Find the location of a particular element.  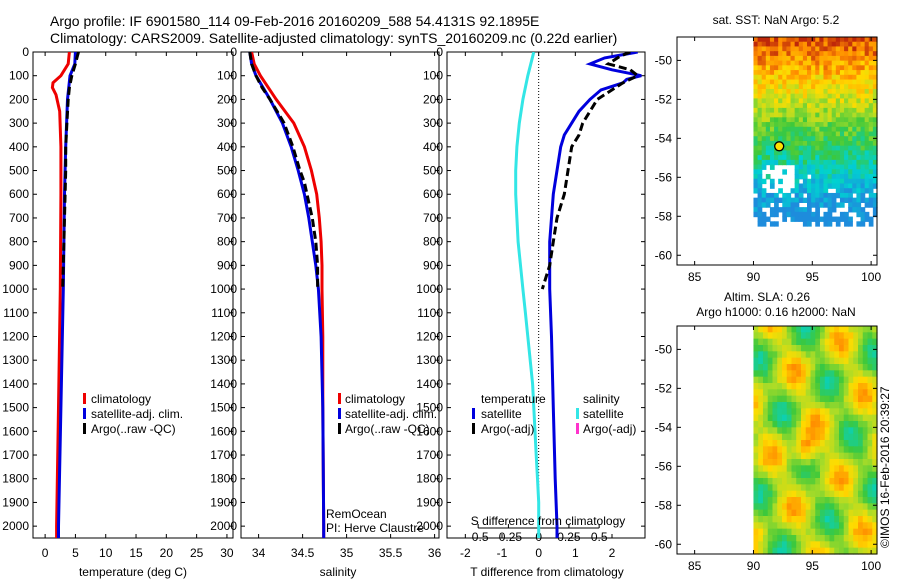

sla-map-title-1: Altim. SLA: 0.26 is located at coordinates (767, 297).